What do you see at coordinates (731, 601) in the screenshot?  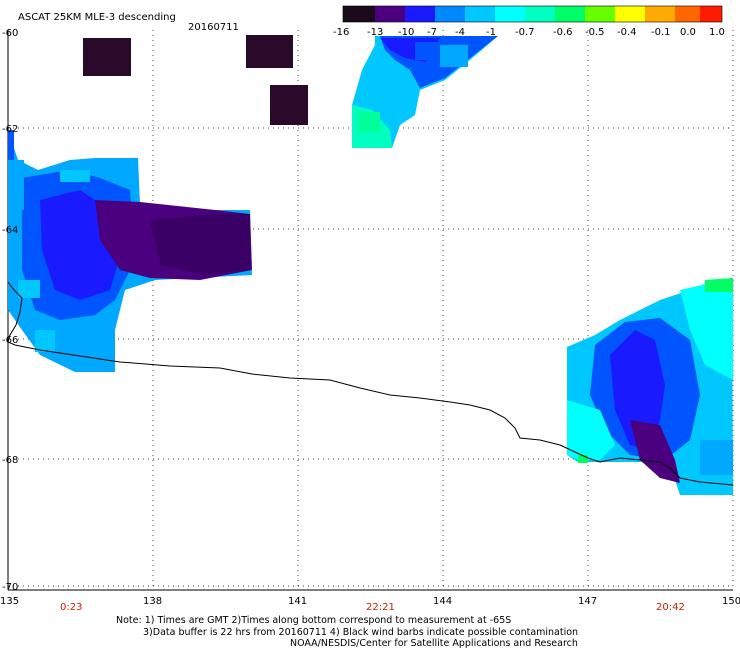 I see `lon-label: 150` at bounding box center [731, 601].